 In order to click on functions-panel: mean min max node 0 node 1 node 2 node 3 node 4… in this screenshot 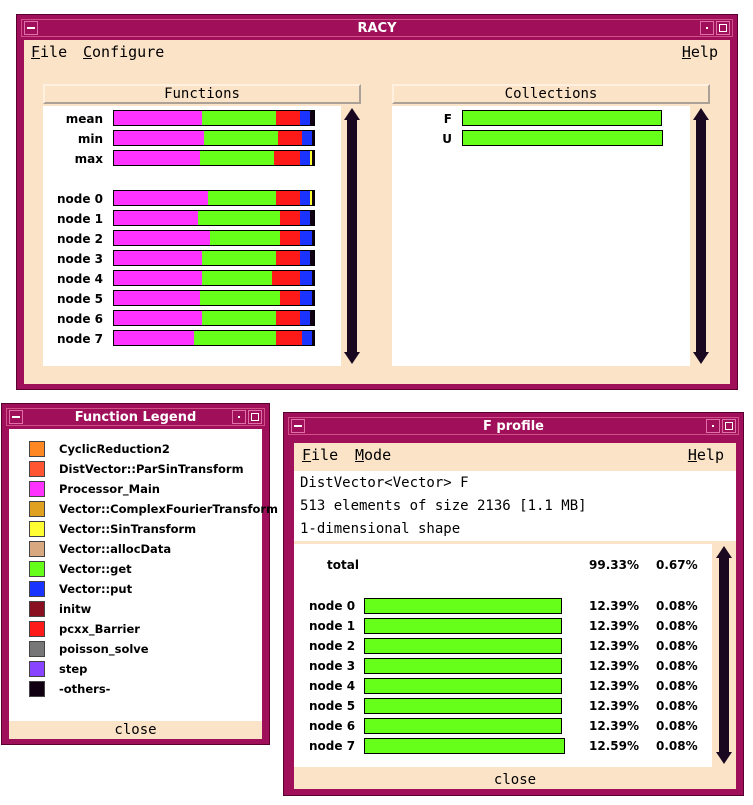, I will do `click(192, 236)`.